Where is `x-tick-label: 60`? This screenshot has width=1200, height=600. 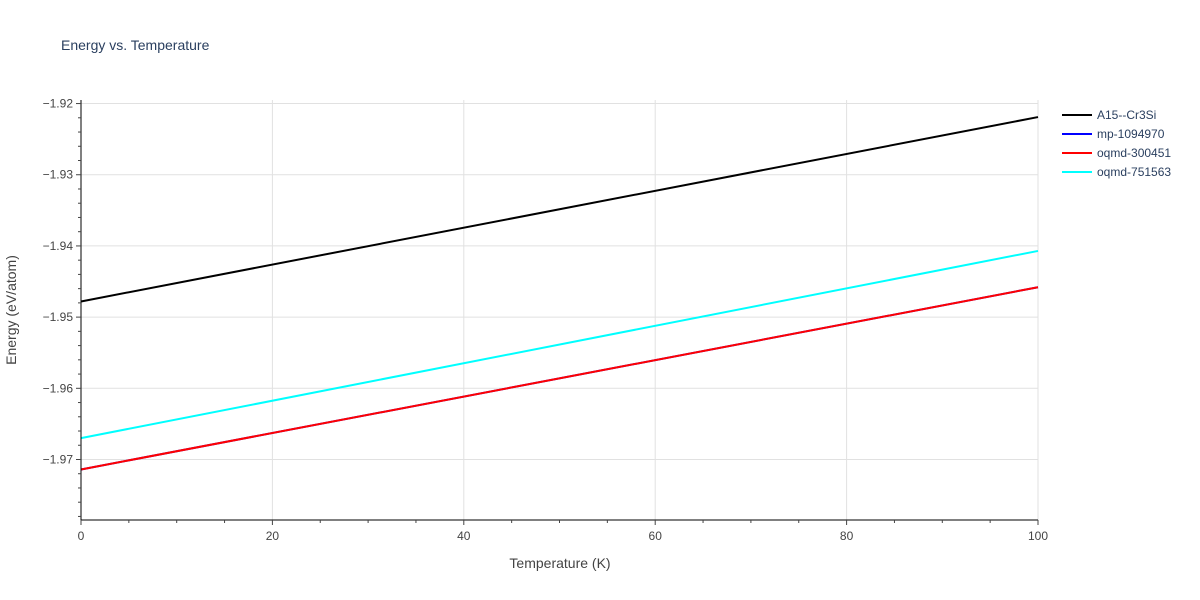 x-tick-label: 60 is located at coordinates (656, 536).